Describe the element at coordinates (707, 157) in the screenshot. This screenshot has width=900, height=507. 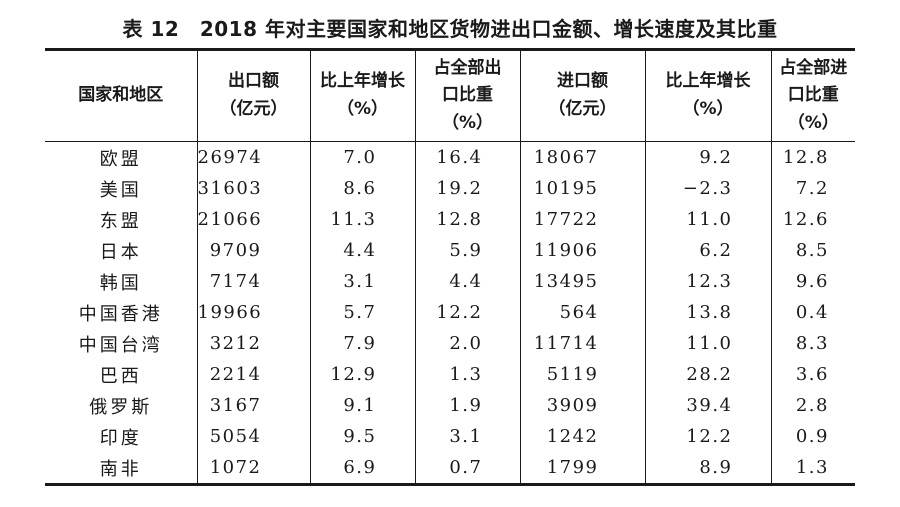
I see `value-cell: 9.2` at that location.